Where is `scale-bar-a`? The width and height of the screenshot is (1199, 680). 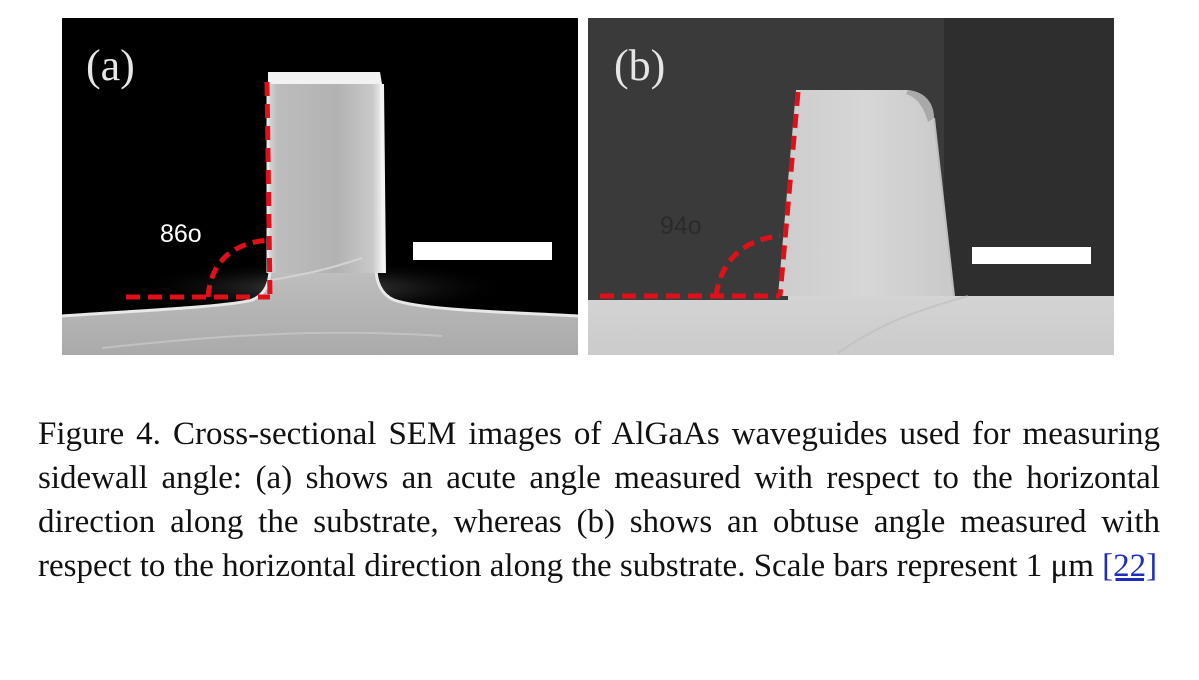 scale-bar-a is located at coordinates (482, 251).